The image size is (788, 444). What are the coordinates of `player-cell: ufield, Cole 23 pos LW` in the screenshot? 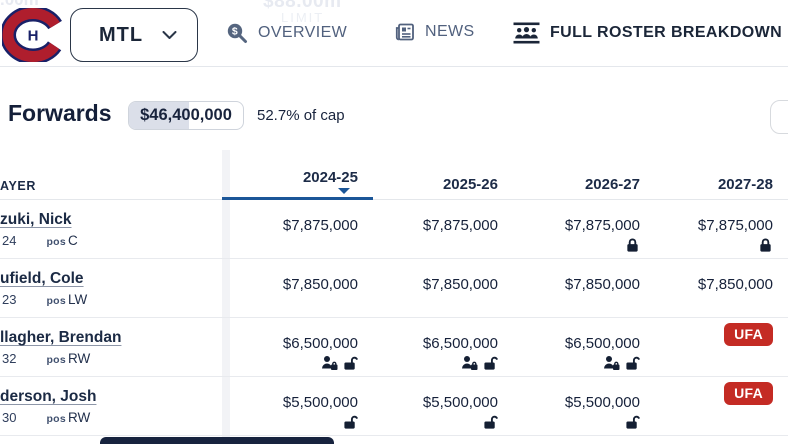 It's located at (111, 288).